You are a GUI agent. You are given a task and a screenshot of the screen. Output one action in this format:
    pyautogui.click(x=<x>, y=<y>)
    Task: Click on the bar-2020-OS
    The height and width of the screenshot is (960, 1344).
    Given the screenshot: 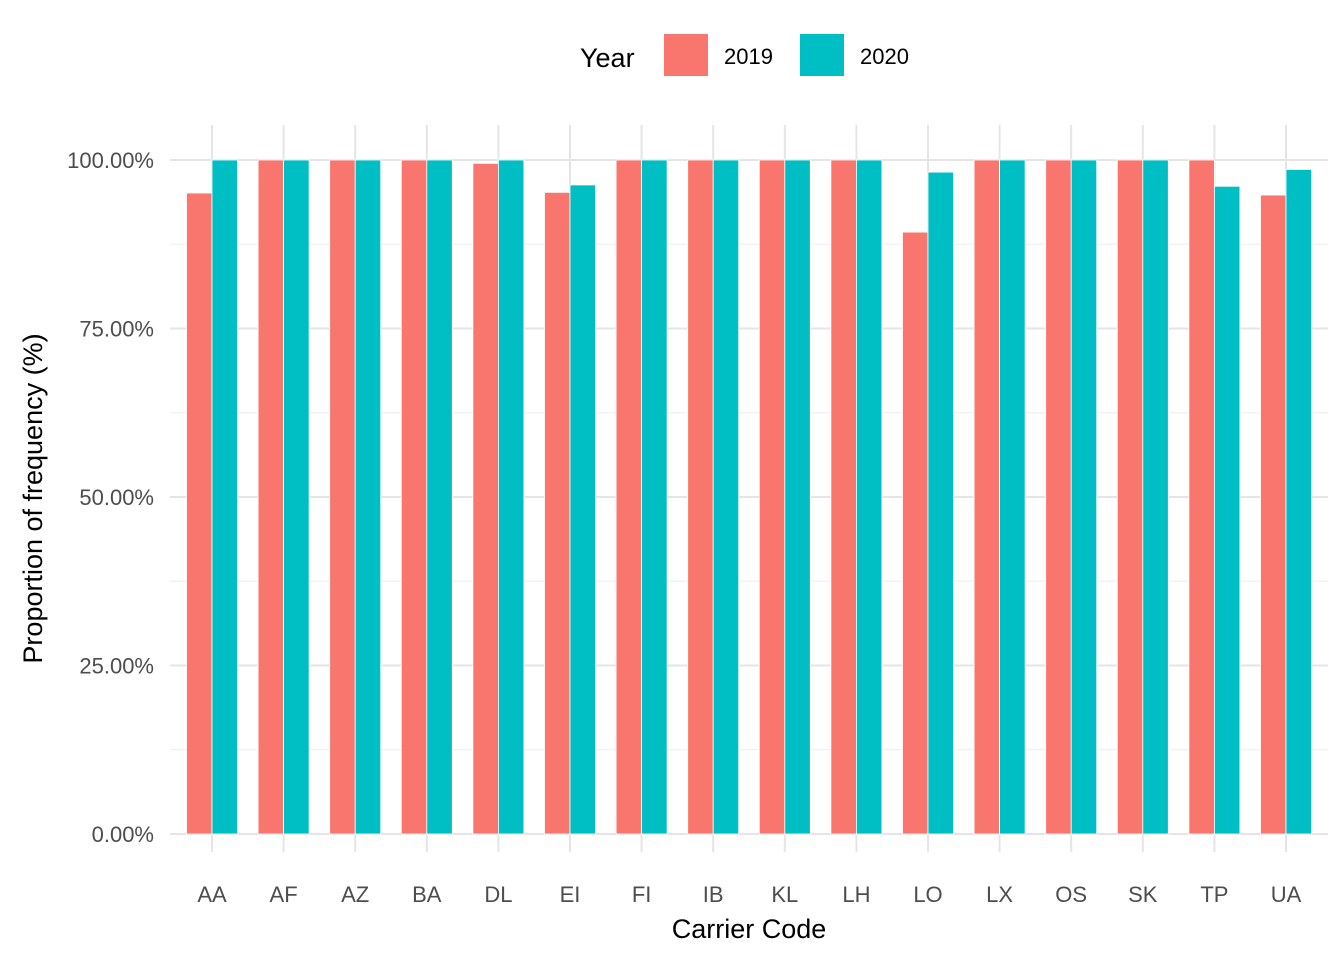 What is the action you would take?
    pyautogui.click(x=1084, y=497)
    